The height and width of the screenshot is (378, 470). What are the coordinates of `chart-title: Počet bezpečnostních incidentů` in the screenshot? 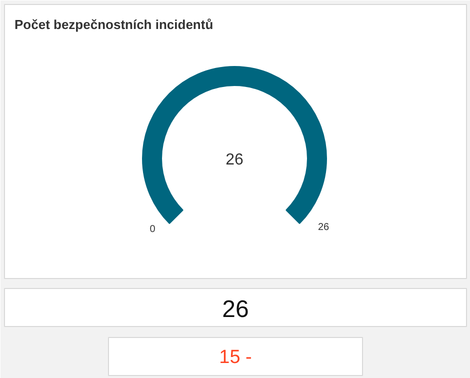 It's located at (114, 24).